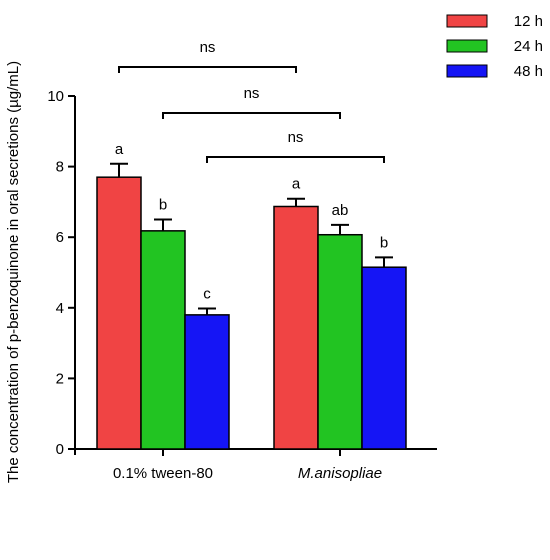 The image size is (550, 560). Describe the element at coordinates (60, 308) in the screenshot. I see `y-tick-label: 4` at that location.